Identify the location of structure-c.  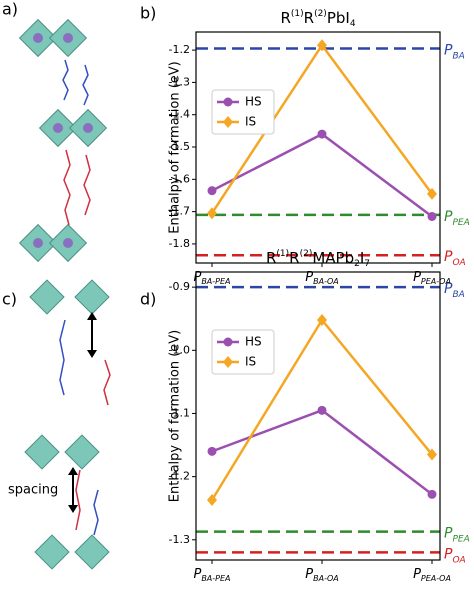
(67, 424).